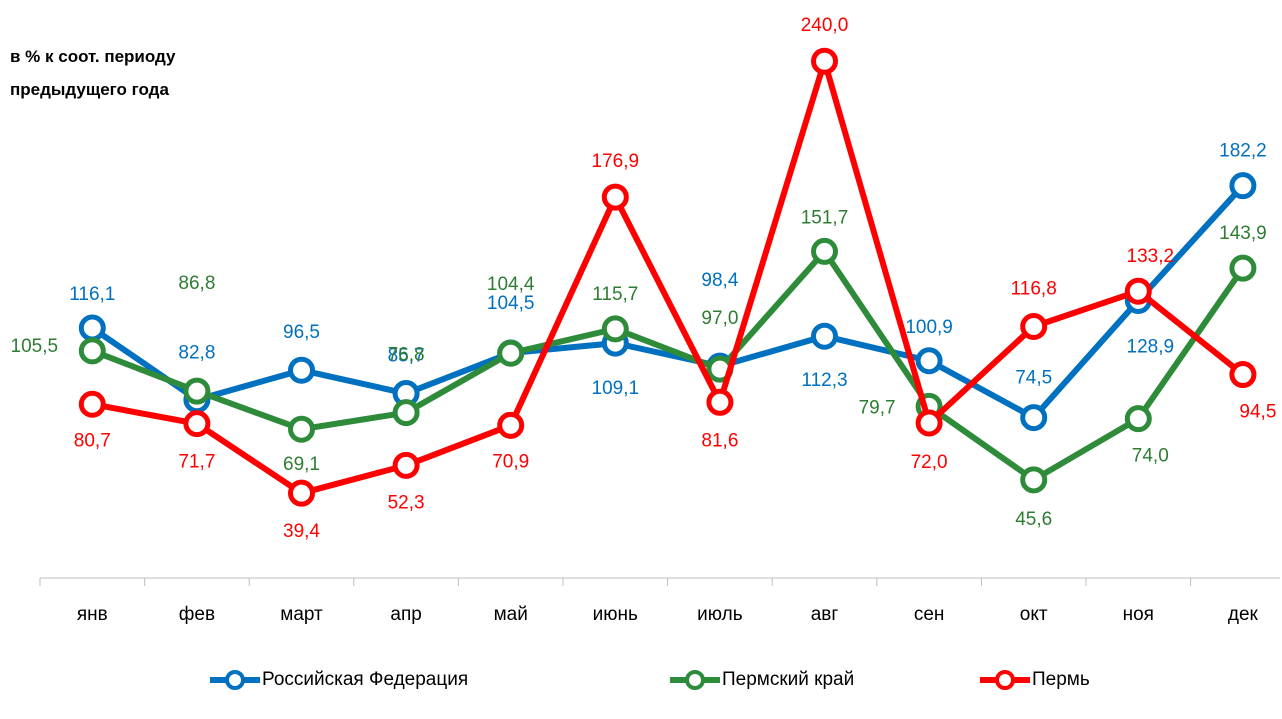 The width and height of the screenshot is (1282, 719). What do you see at coordinates (93, 73) in the screenshot?
I see `chart-title: в % к соот. периоду предыдущего года` at bounding box center [93, 73].